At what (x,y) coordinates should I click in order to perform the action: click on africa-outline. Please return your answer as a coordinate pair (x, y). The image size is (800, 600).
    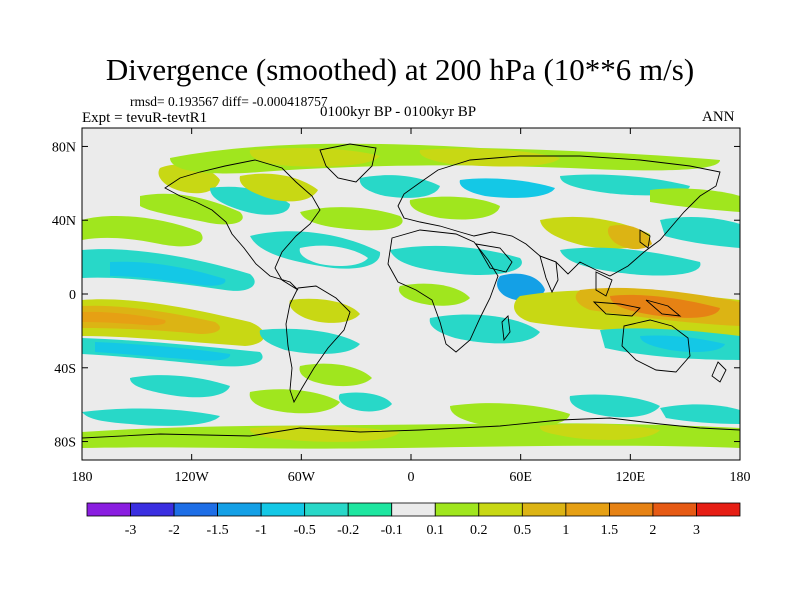
    Looking at the image, I should click on (443, 291).